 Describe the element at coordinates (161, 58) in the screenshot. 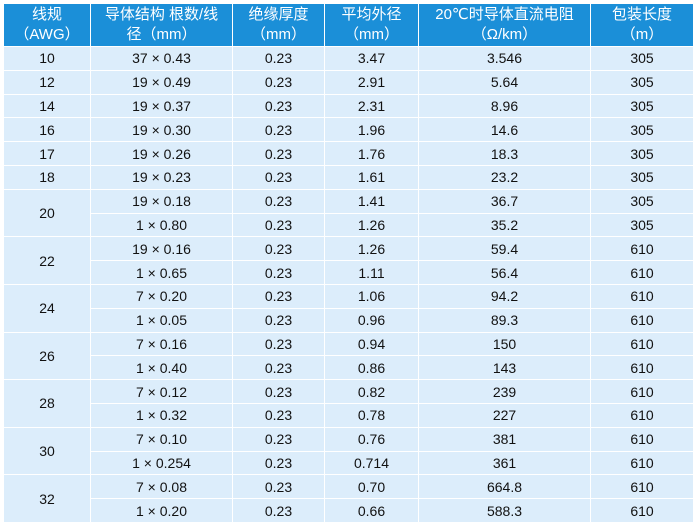

I see `data-cell: 37 × 0.43` at that location.